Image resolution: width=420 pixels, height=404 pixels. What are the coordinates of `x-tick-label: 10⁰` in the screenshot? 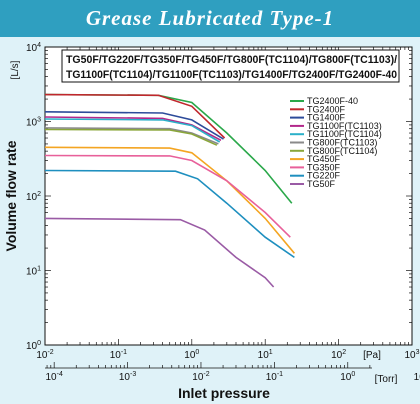 It's located at (191, 355).